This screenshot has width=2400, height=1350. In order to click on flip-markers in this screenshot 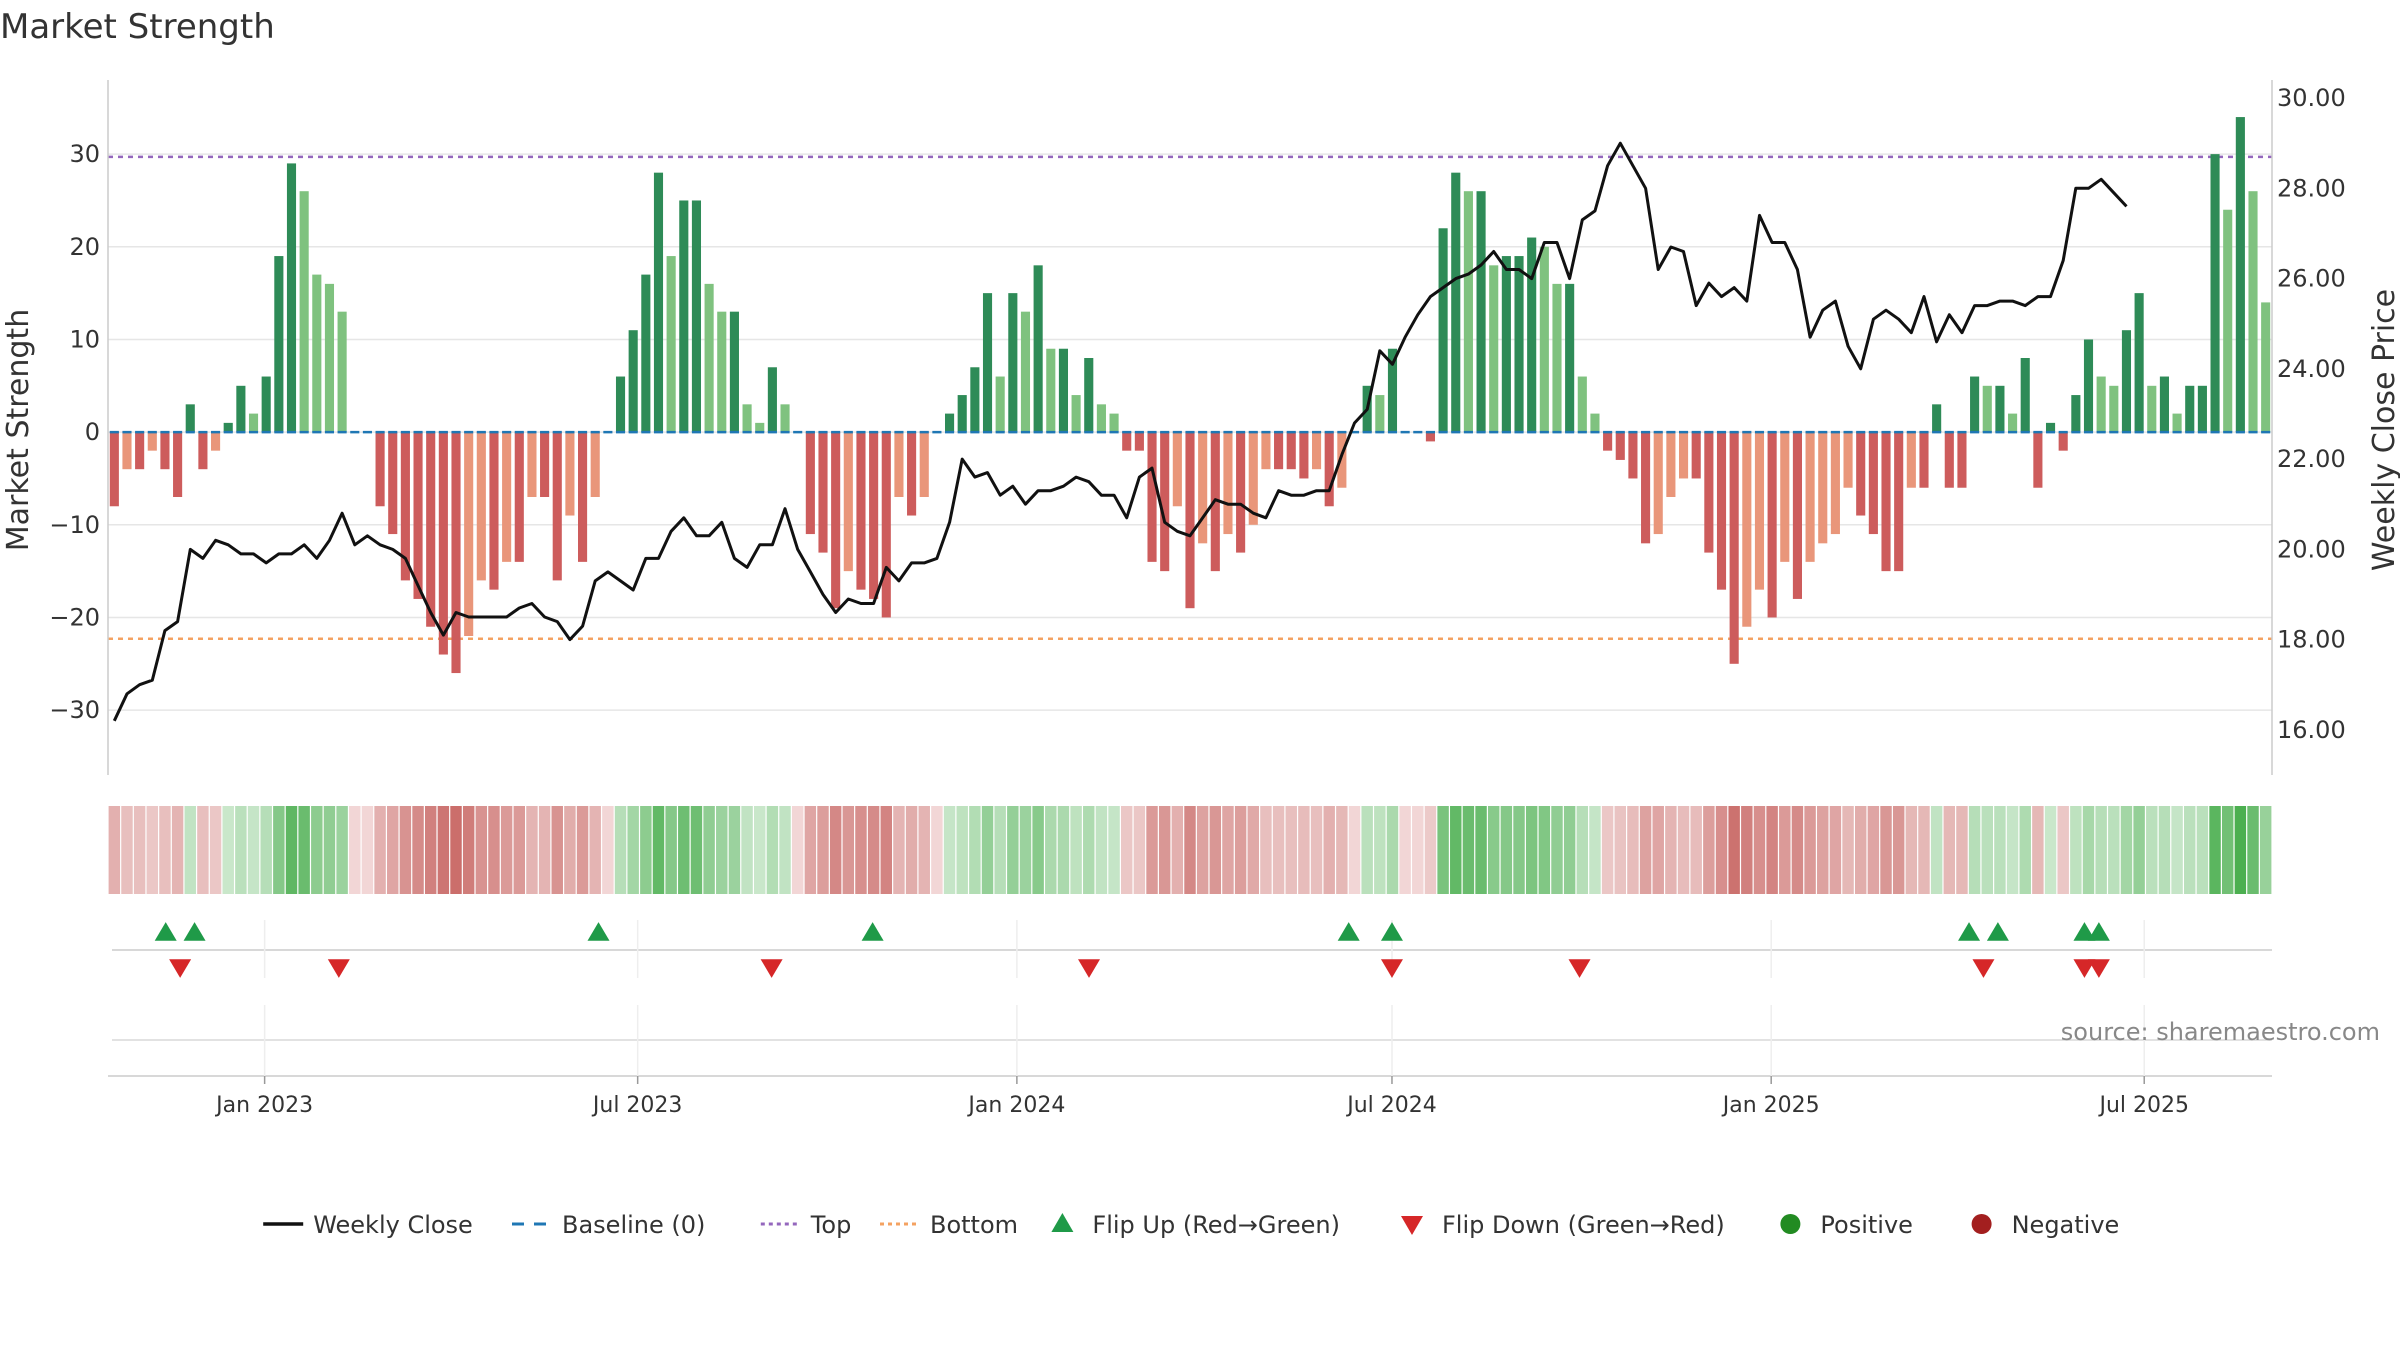, I will do `click(1192, 949)`.